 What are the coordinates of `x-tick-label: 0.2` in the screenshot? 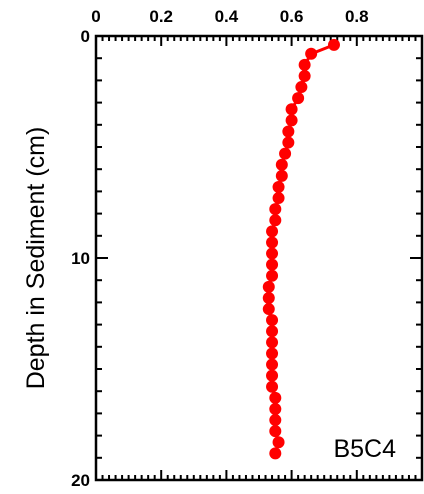 It's located at (161, 16).